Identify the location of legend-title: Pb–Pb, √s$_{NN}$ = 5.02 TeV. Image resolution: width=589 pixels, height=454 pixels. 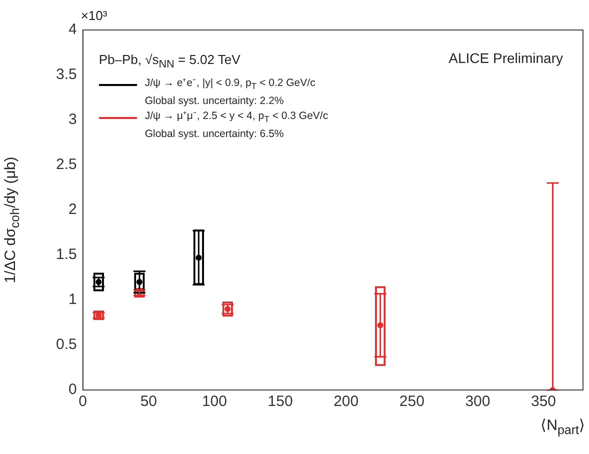
(170, 62).